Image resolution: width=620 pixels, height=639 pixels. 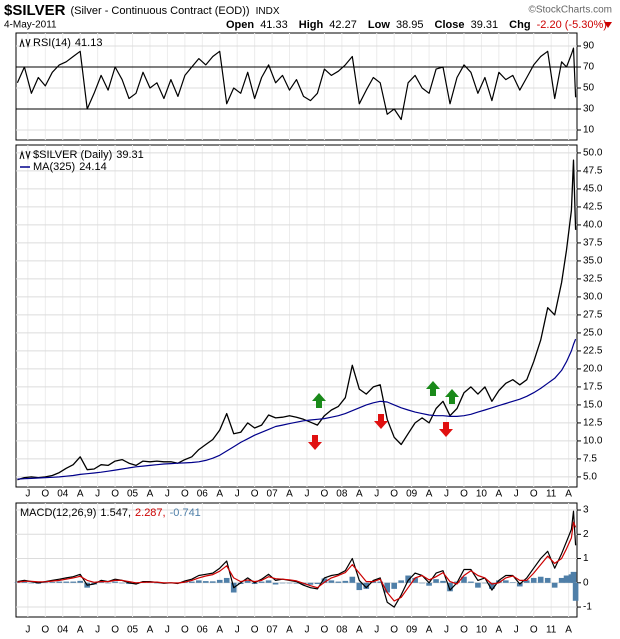 I want to click on quote-value: 42.27, so click(x=343, y=25).